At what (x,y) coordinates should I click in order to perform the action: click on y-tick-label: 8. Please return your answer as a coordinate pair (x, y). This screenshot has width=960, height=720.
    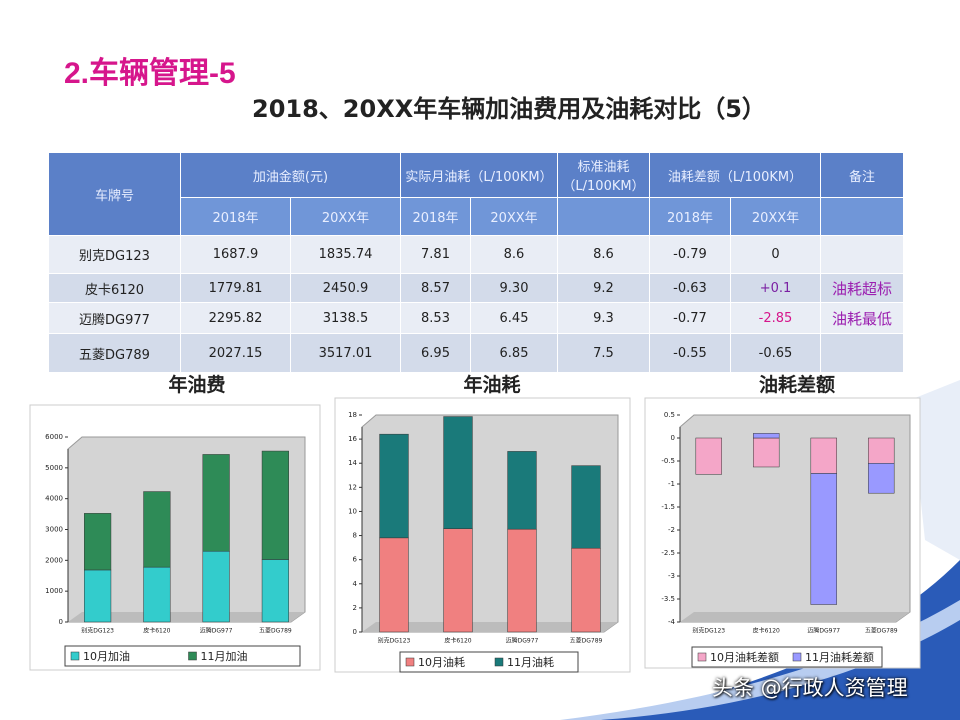
    Looking at the image, I should click on (355, 536).